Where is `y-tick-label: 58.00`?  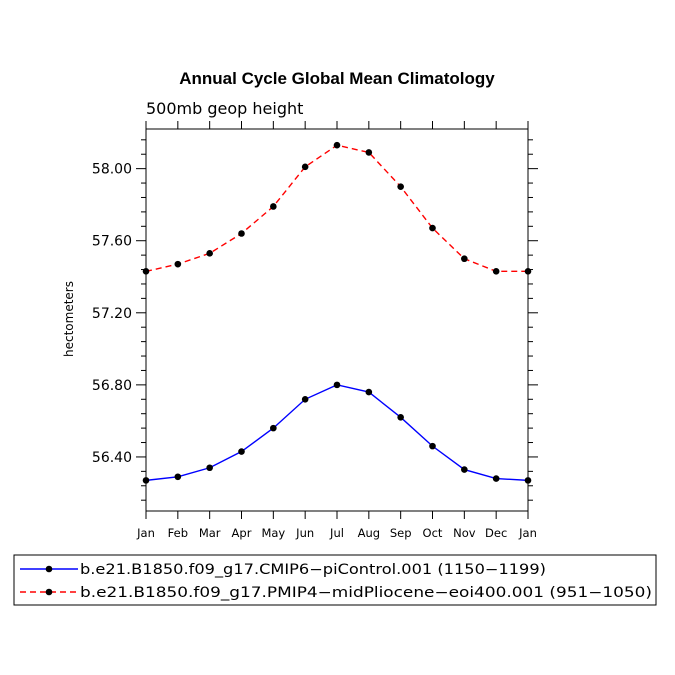 y-tick-label: 58.00 is located at coordinates (112, 170).